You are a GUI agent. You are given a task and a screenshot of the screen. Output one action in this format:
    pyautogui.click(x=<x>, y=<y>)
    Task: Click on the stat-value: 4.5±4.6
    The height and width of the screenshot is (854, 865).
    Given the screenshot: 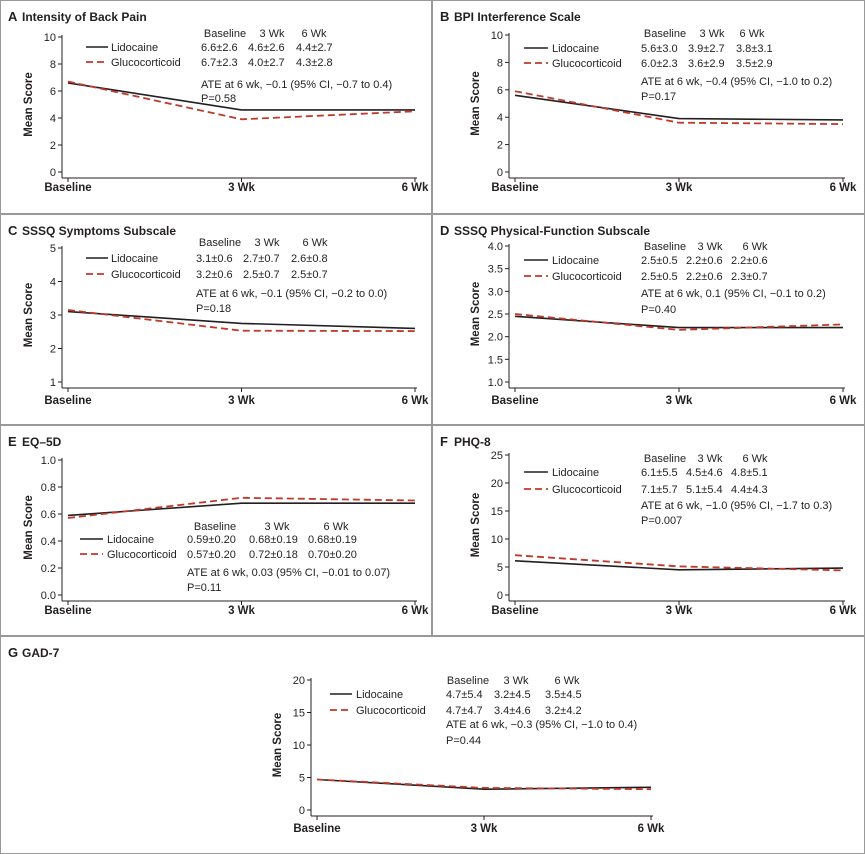 What is the action you would take?
    pyautogui.click(x=704, y=473)
    